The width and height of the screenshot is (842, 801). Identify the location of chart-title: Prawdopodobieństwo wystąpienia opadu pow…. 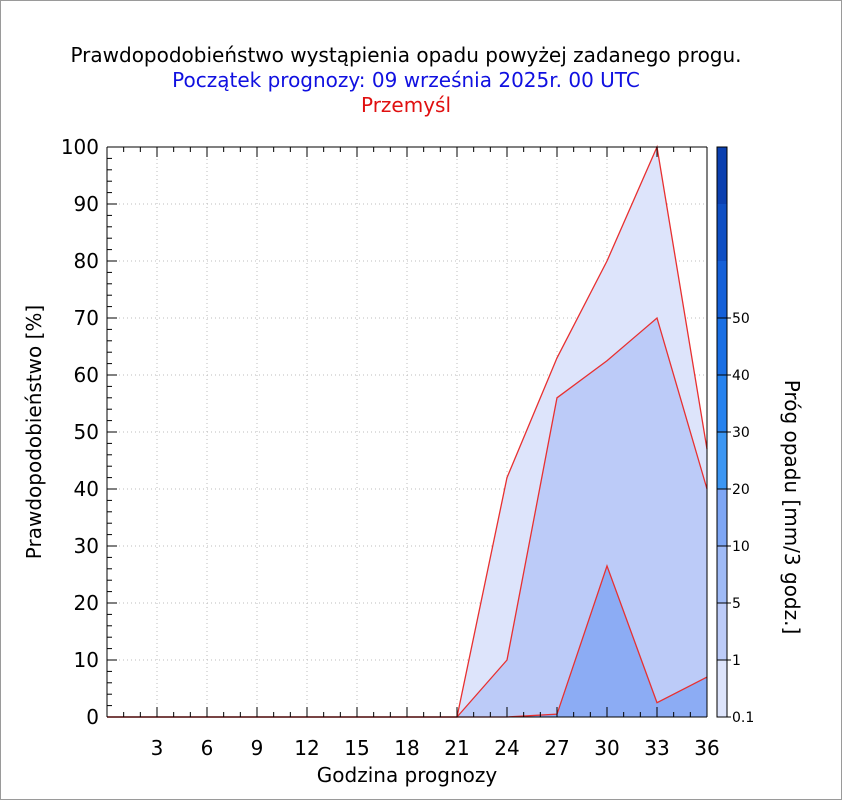
(406, 55).